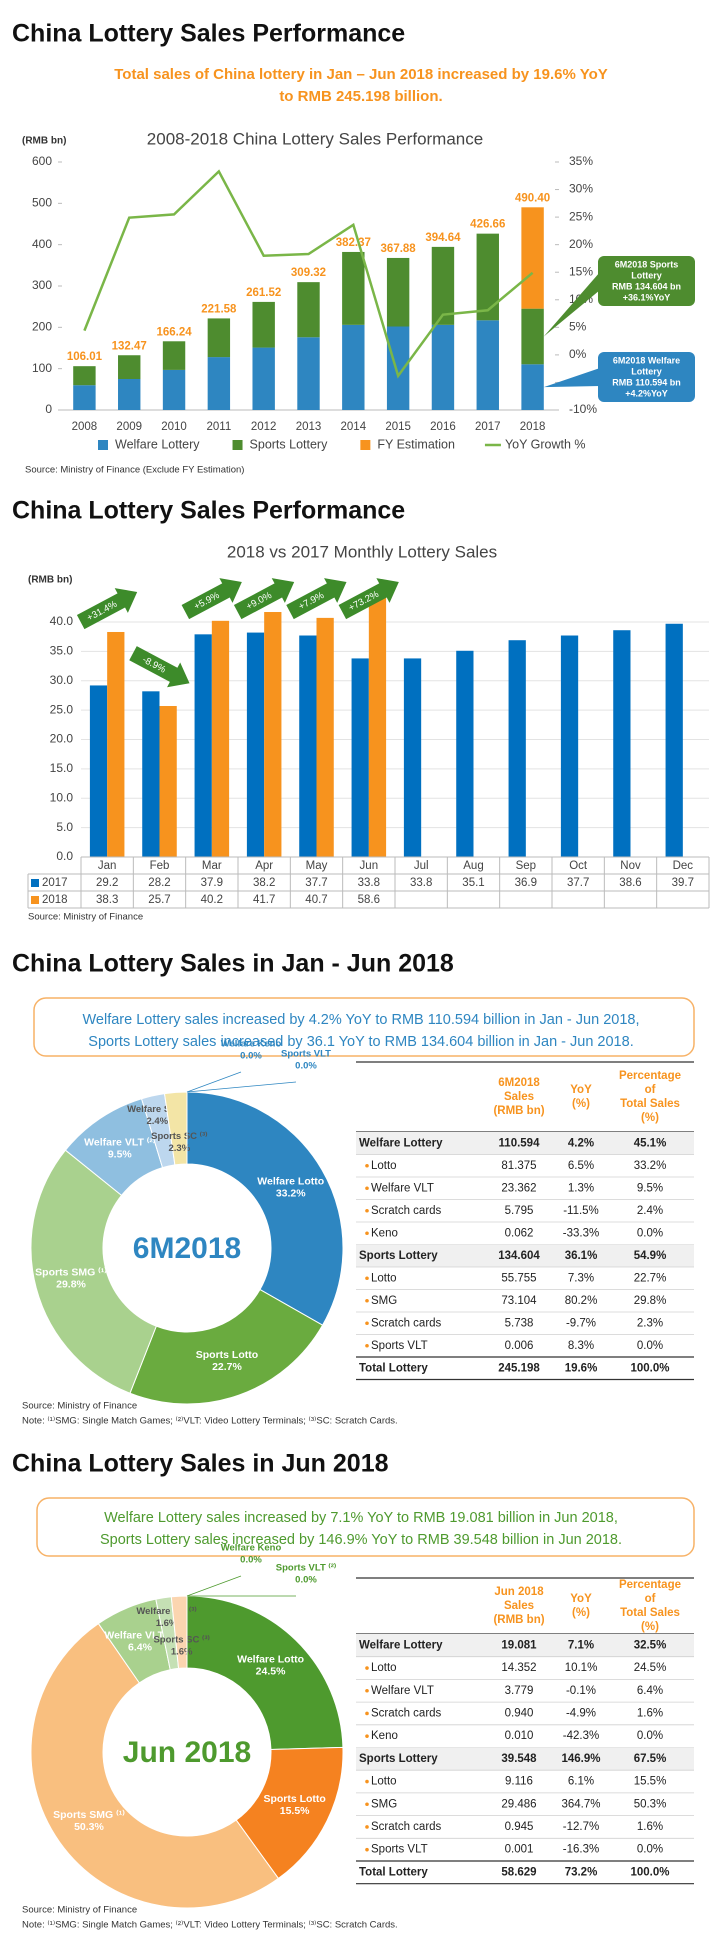  What do you see at coordinates (369, 883) in the screenshot?
I see `data-cell: 33.8` at bounding box center [369, 883].